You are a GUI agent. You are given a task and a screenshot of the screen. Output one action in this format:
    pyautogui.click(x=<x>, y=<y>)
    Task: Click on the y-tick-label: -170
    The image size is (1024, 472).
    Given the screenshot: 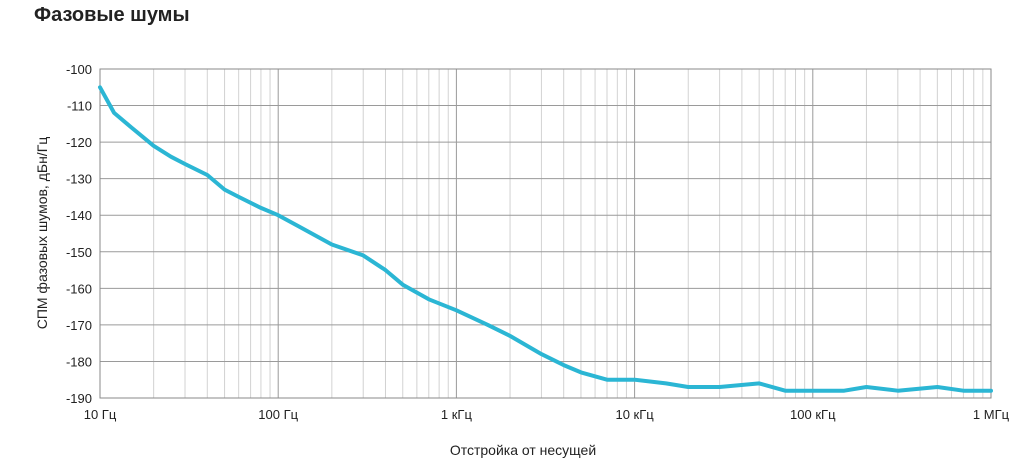 What is the action you would take?
    pyautogui.click(x=79, y=325)
    